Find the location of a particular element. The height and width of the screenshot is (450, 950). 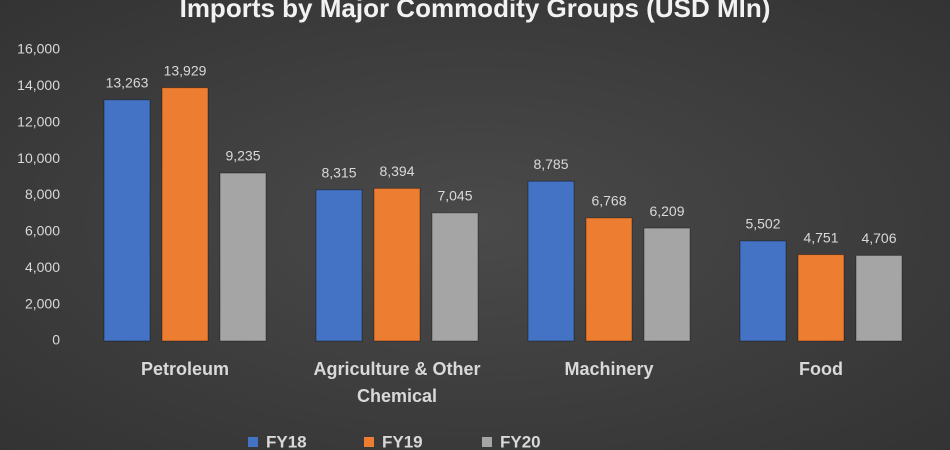

data-label: 4,706 is located at coordinates (878, 238).